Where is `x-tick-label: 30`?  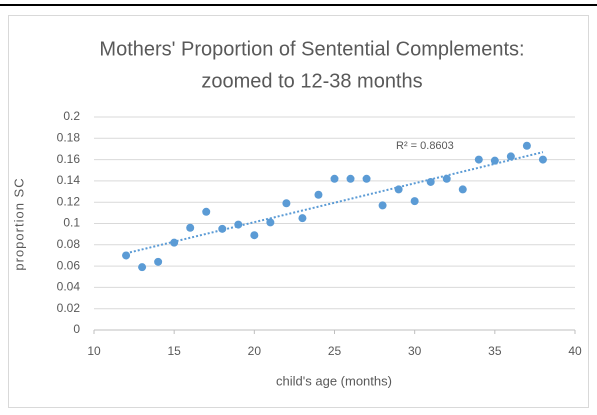 x-tick-label: 30 is located at coordinates (415, 351).